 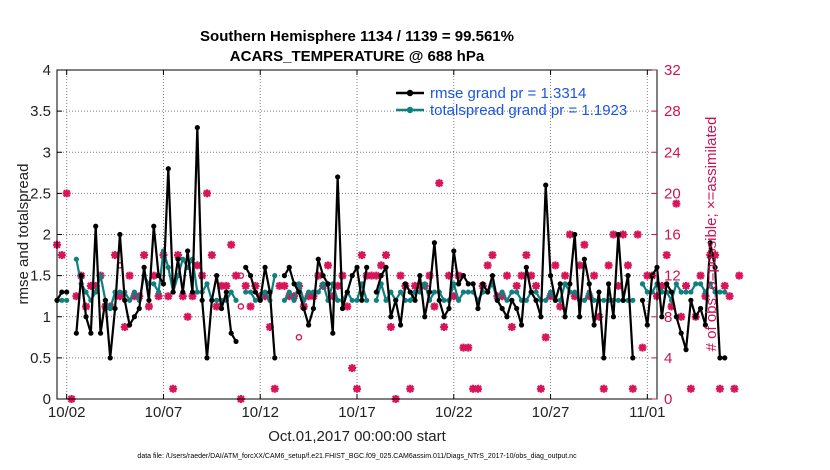 What do you see at coordinates (40, 111) in the screenshot?
I see `y-tick-label: 3.5` at bounding box center [40, 111].